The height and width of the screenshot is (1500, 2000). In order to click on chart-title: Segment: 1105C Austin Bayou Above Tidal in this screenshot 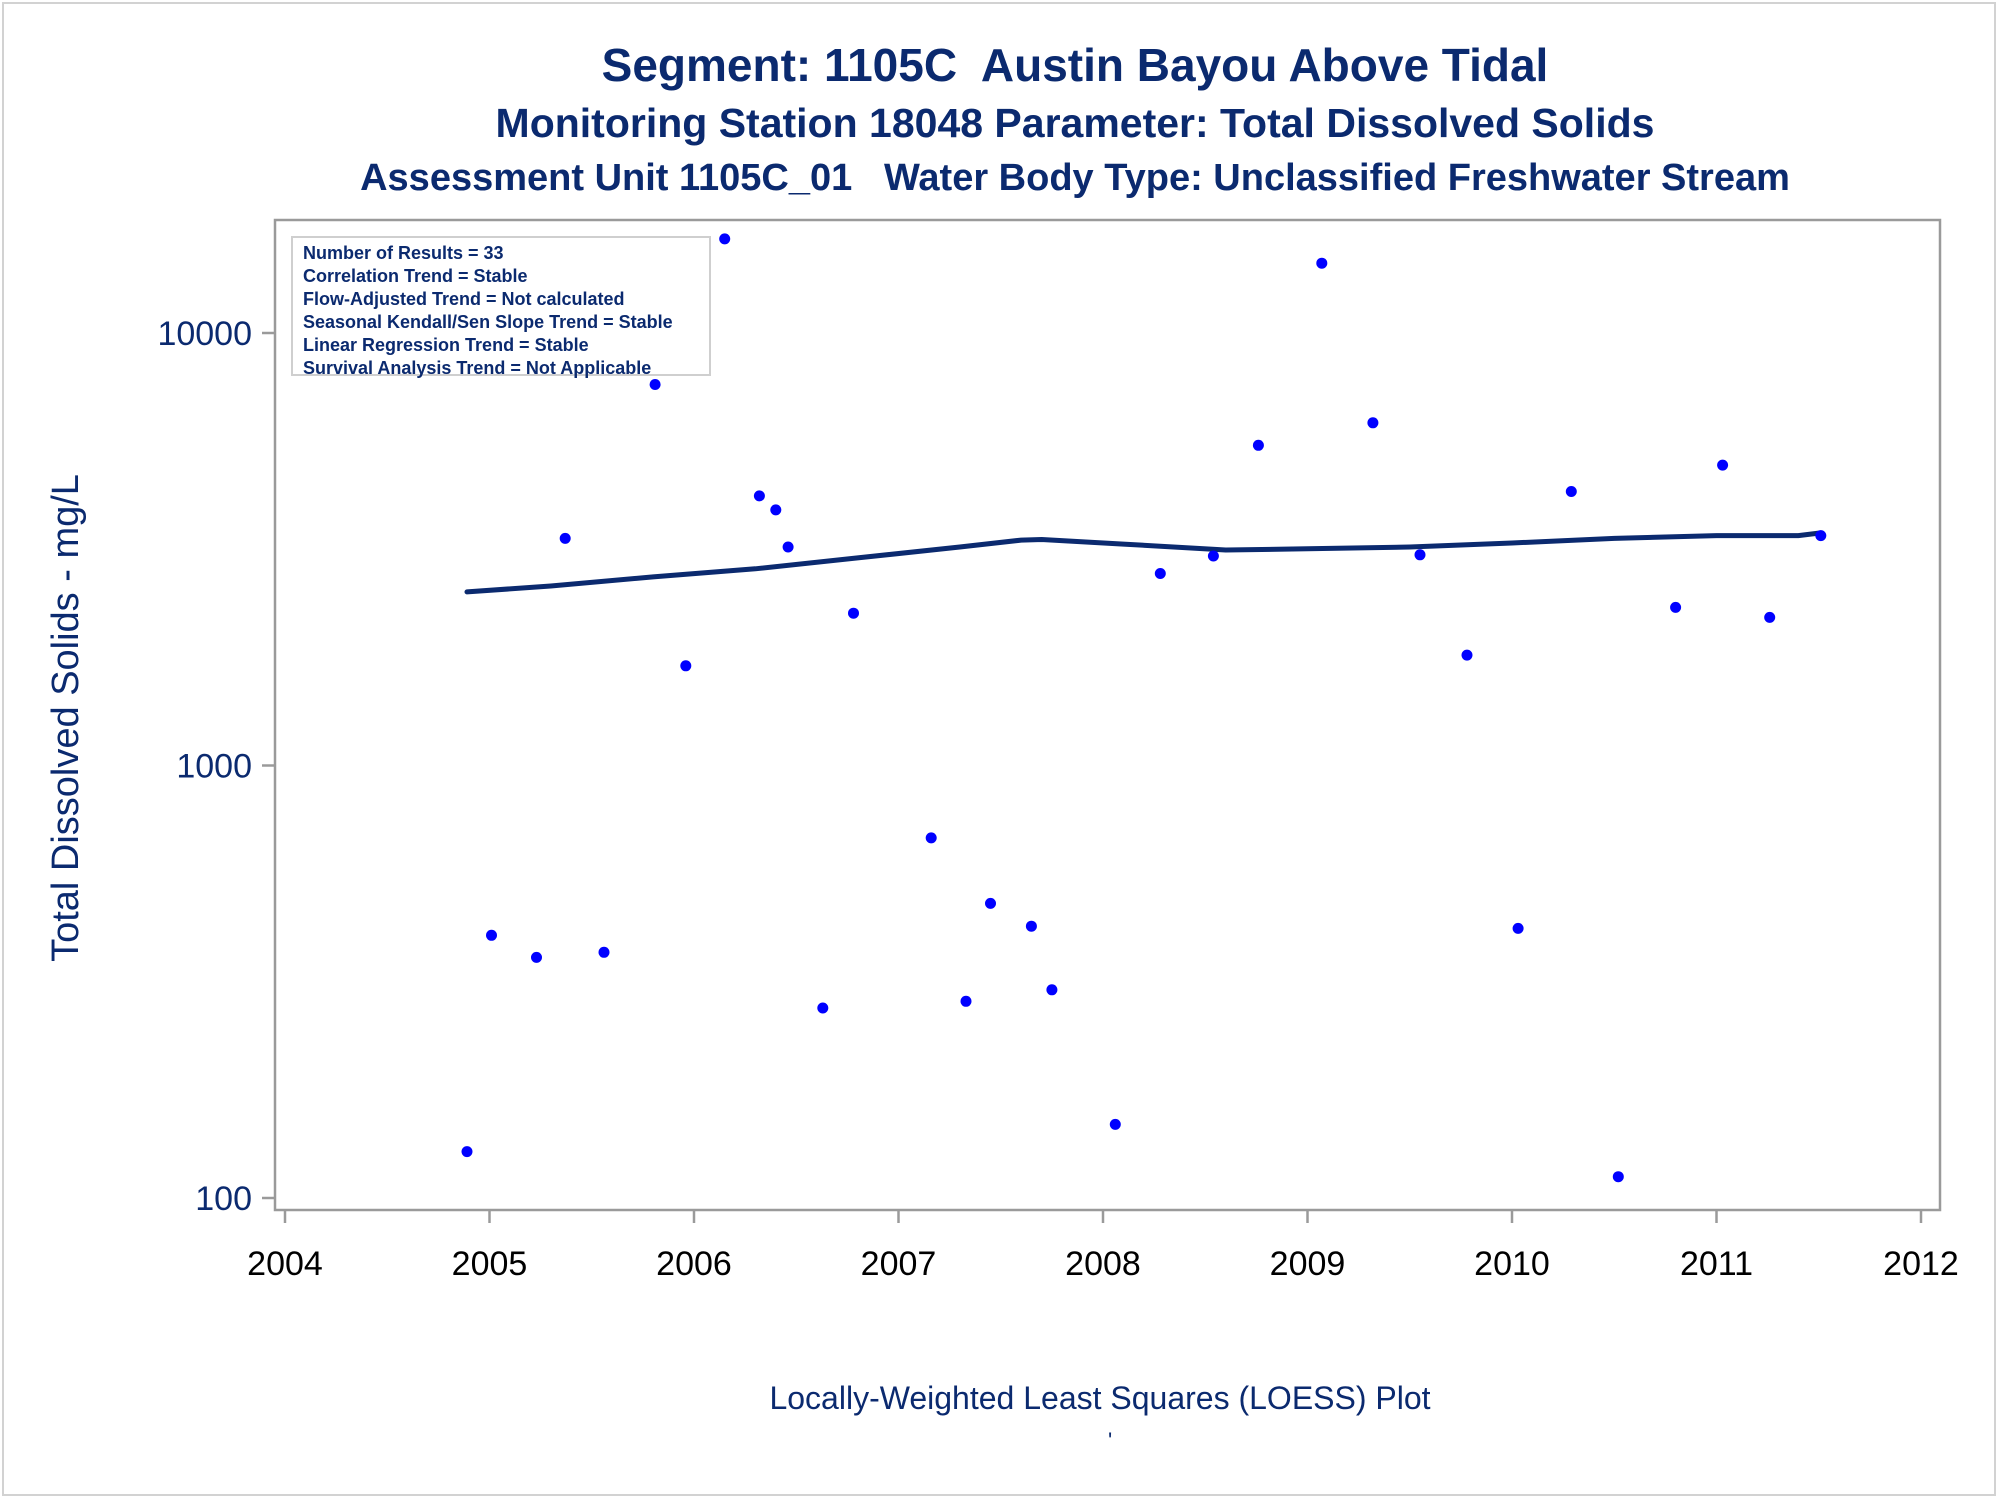, I will do `click(1075, 65)`.